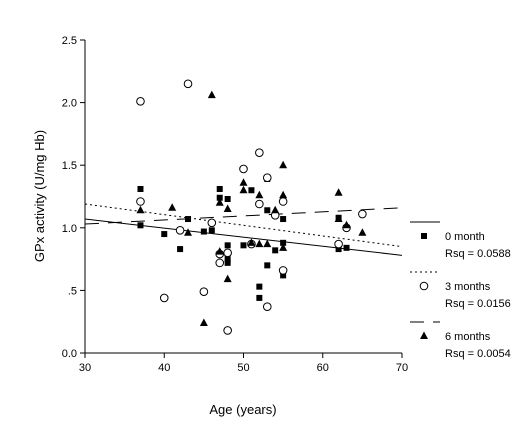  I want to click on legend-series-name: 6 months, so click(468, 337).